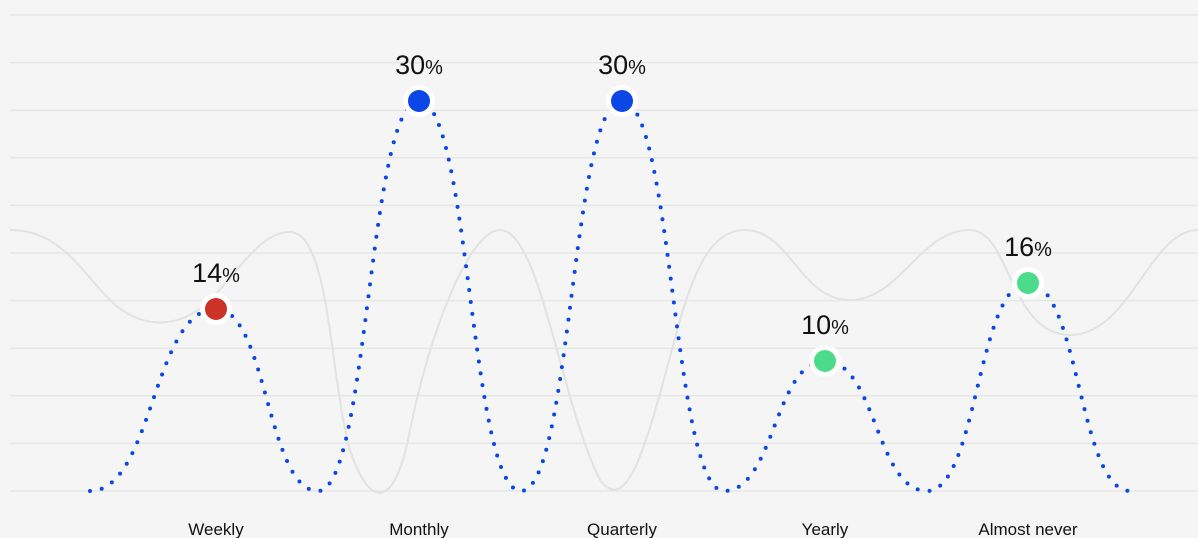 This screenshot has width=1198, height=538. What do you see at coordinates (419, 529) in the screenshot?
I see `category-label: Monthly` at bounding box center [419, 529].